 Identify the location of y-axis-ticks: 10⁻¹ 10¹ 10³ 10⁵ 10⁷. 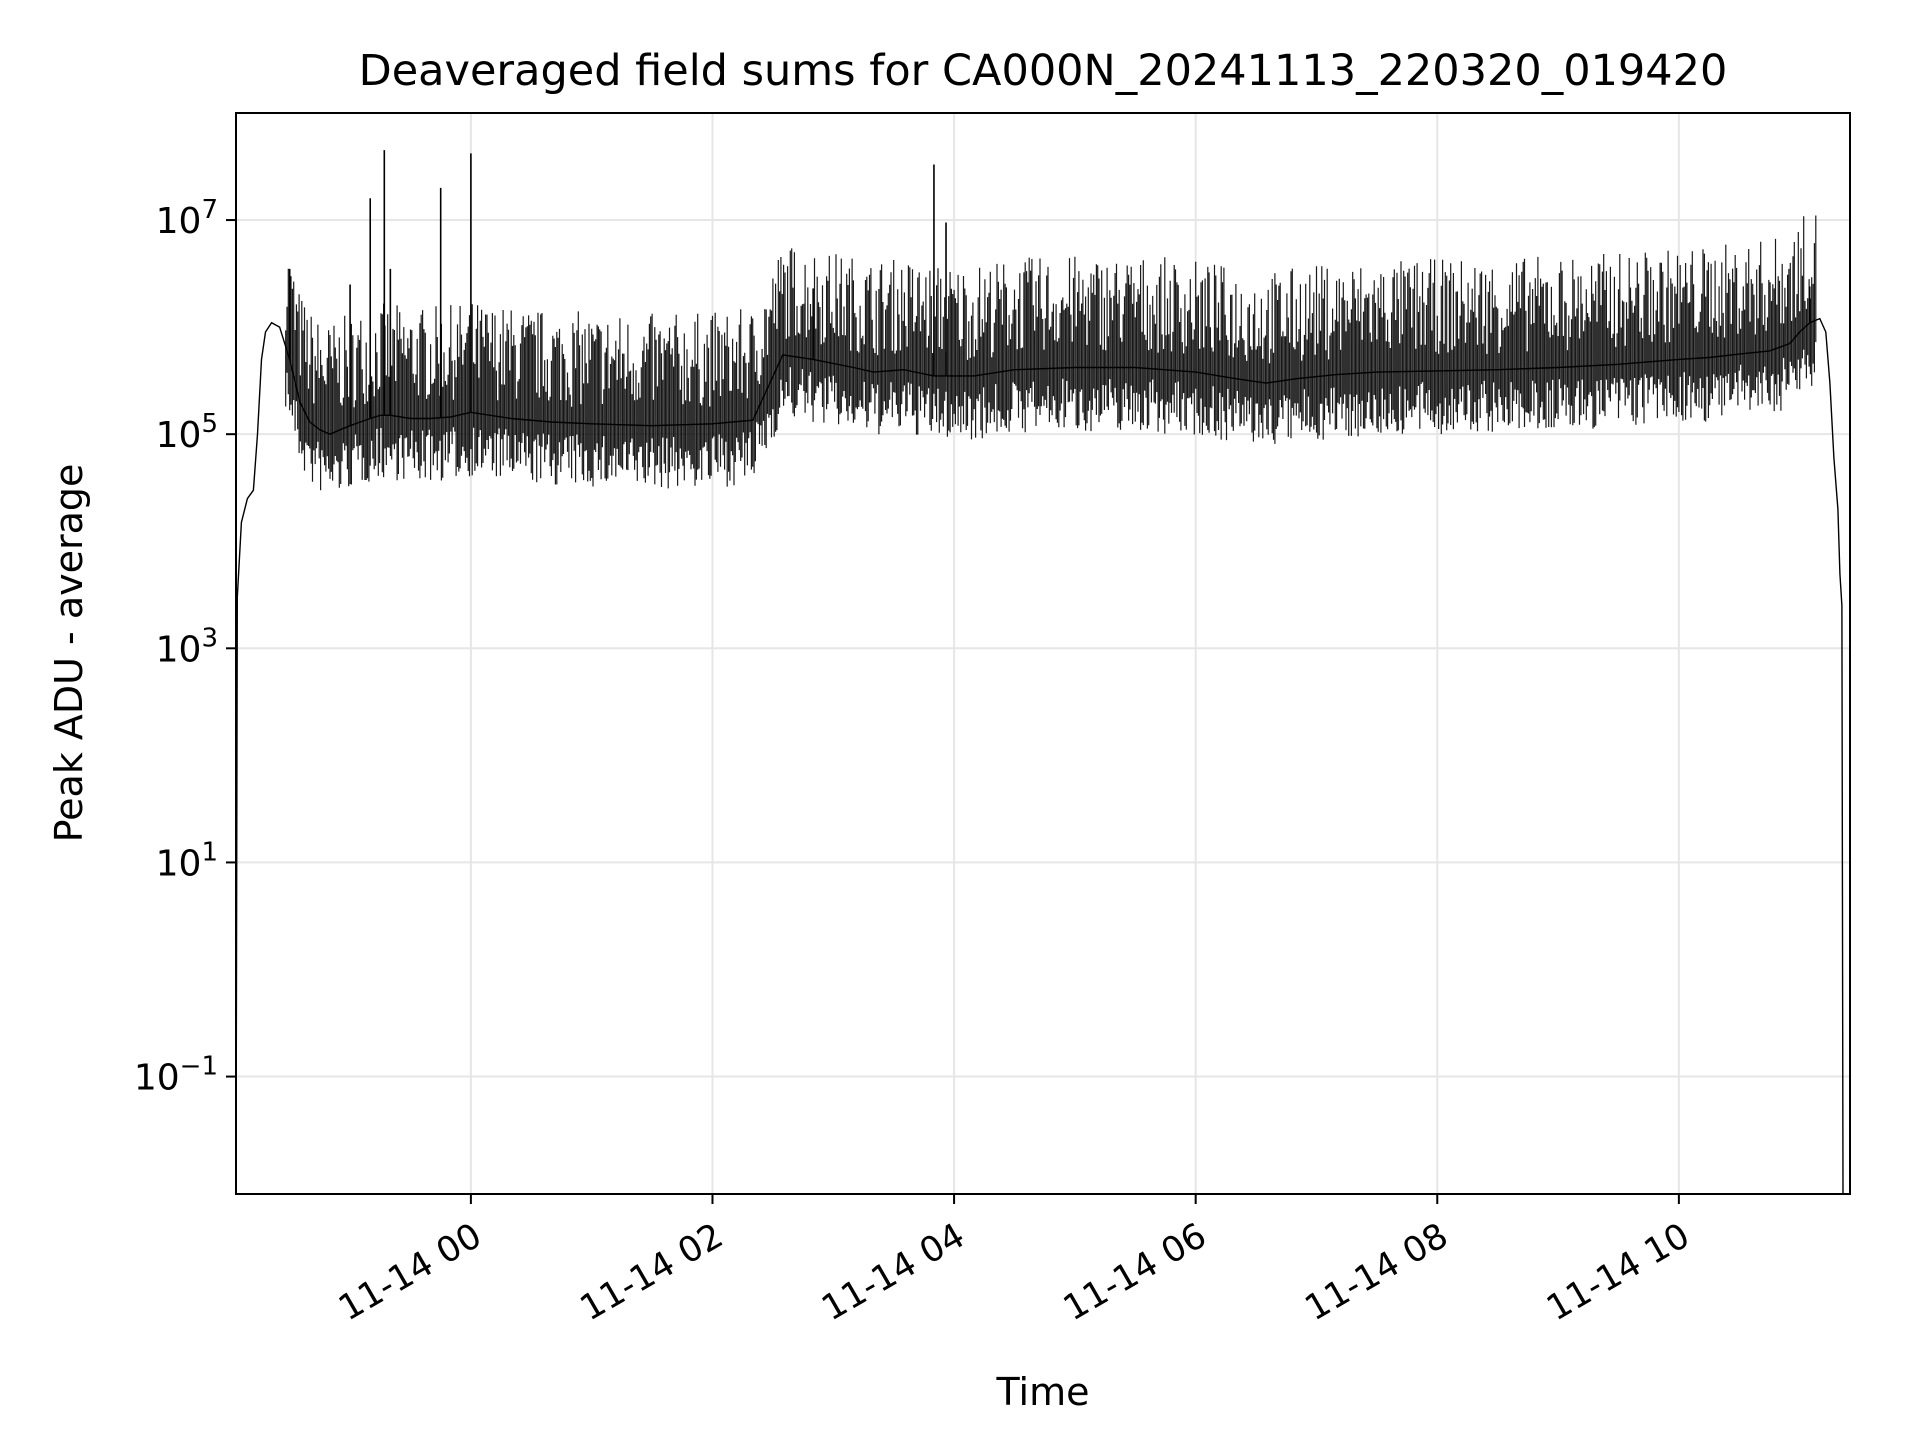
(185, 647).